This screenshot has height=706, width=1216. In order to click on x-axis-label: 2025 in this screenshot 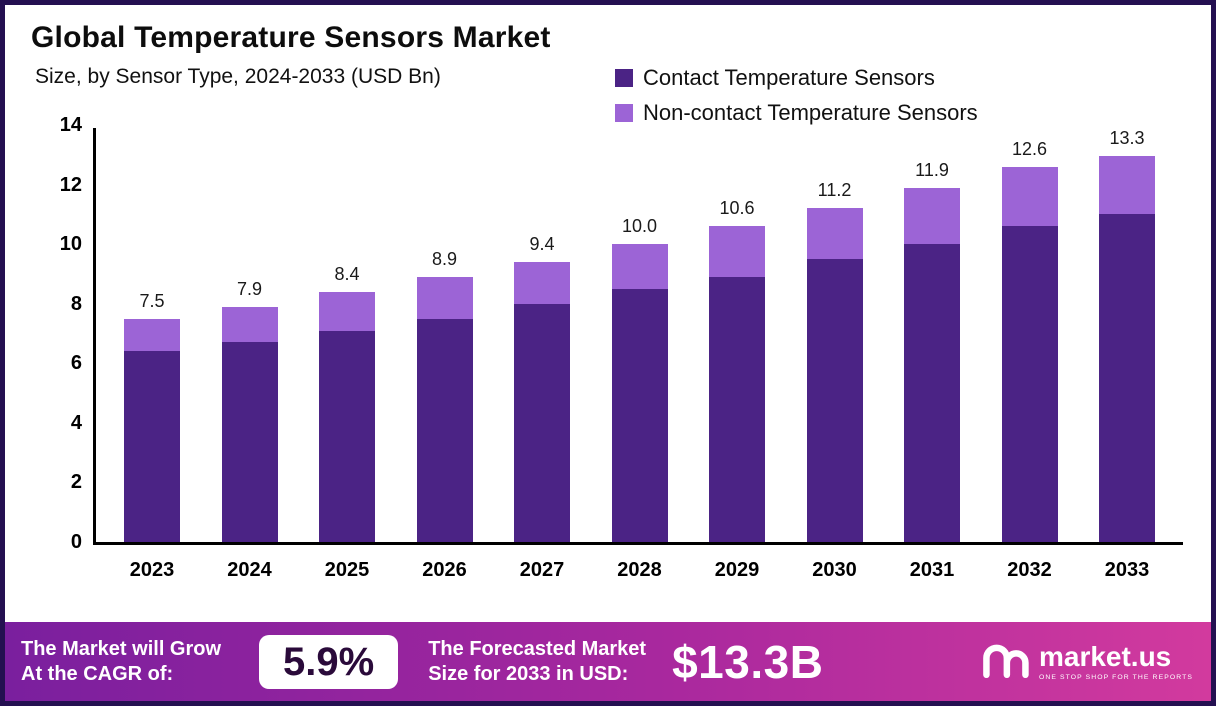, I will do `click(347, 570)`.